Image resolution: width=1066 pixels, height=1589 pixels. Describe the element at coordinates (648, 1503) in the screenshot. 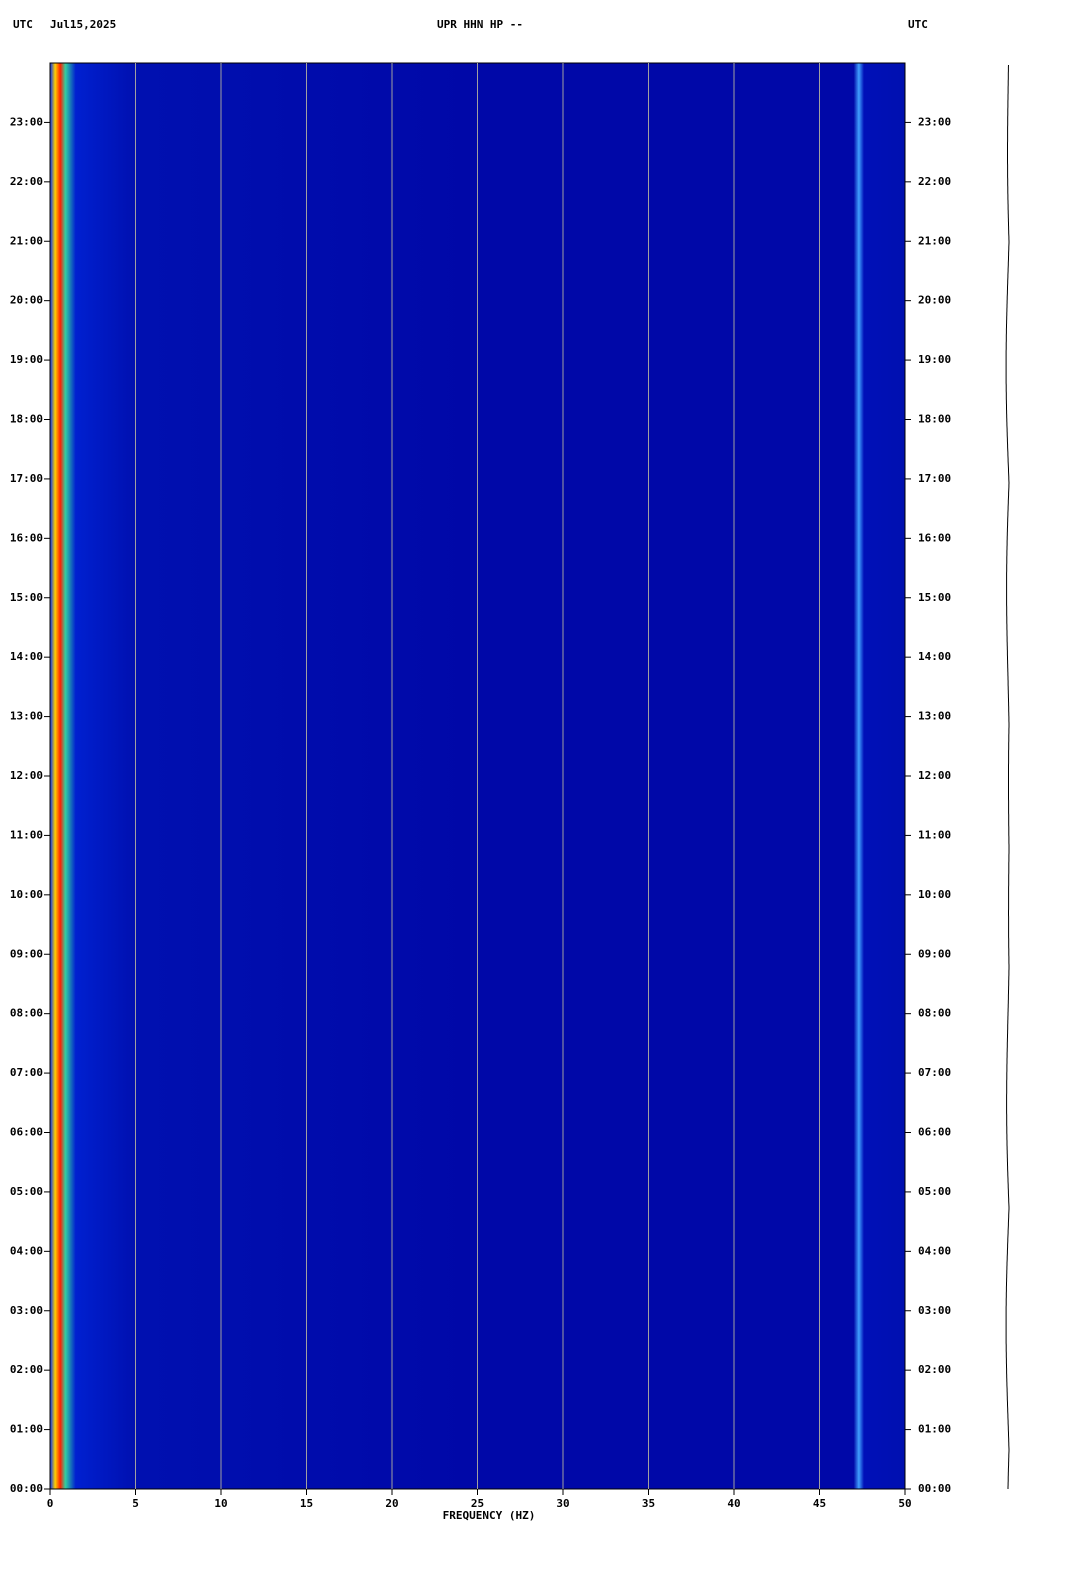

I see `x-tick-label: 35` at that location.